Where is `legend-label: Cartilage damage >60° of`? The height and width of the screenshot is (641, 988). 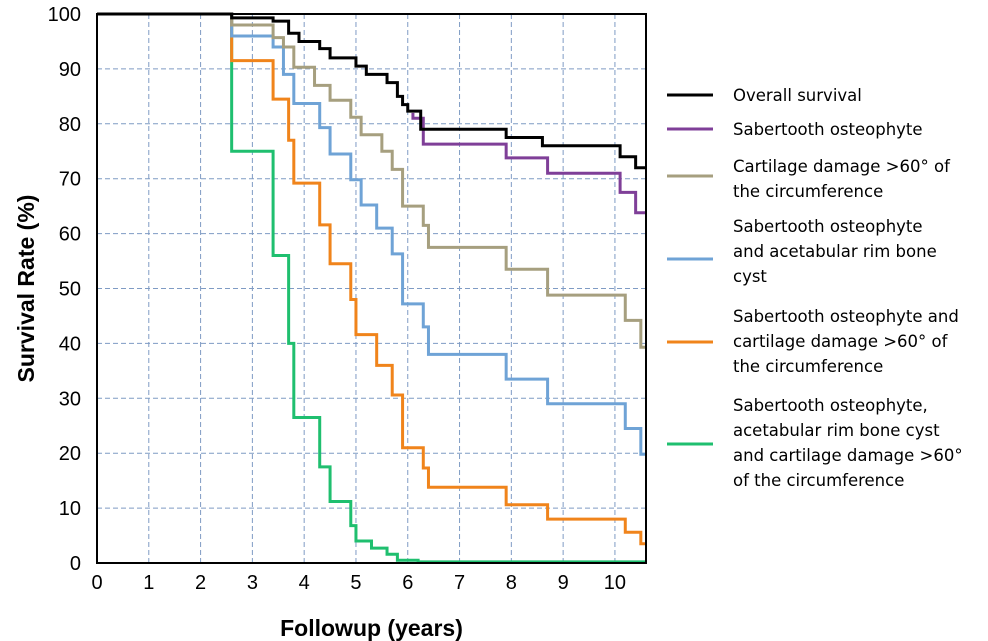 legend-label: Cartilage damage >60° of is located at coordinates (842, 166).